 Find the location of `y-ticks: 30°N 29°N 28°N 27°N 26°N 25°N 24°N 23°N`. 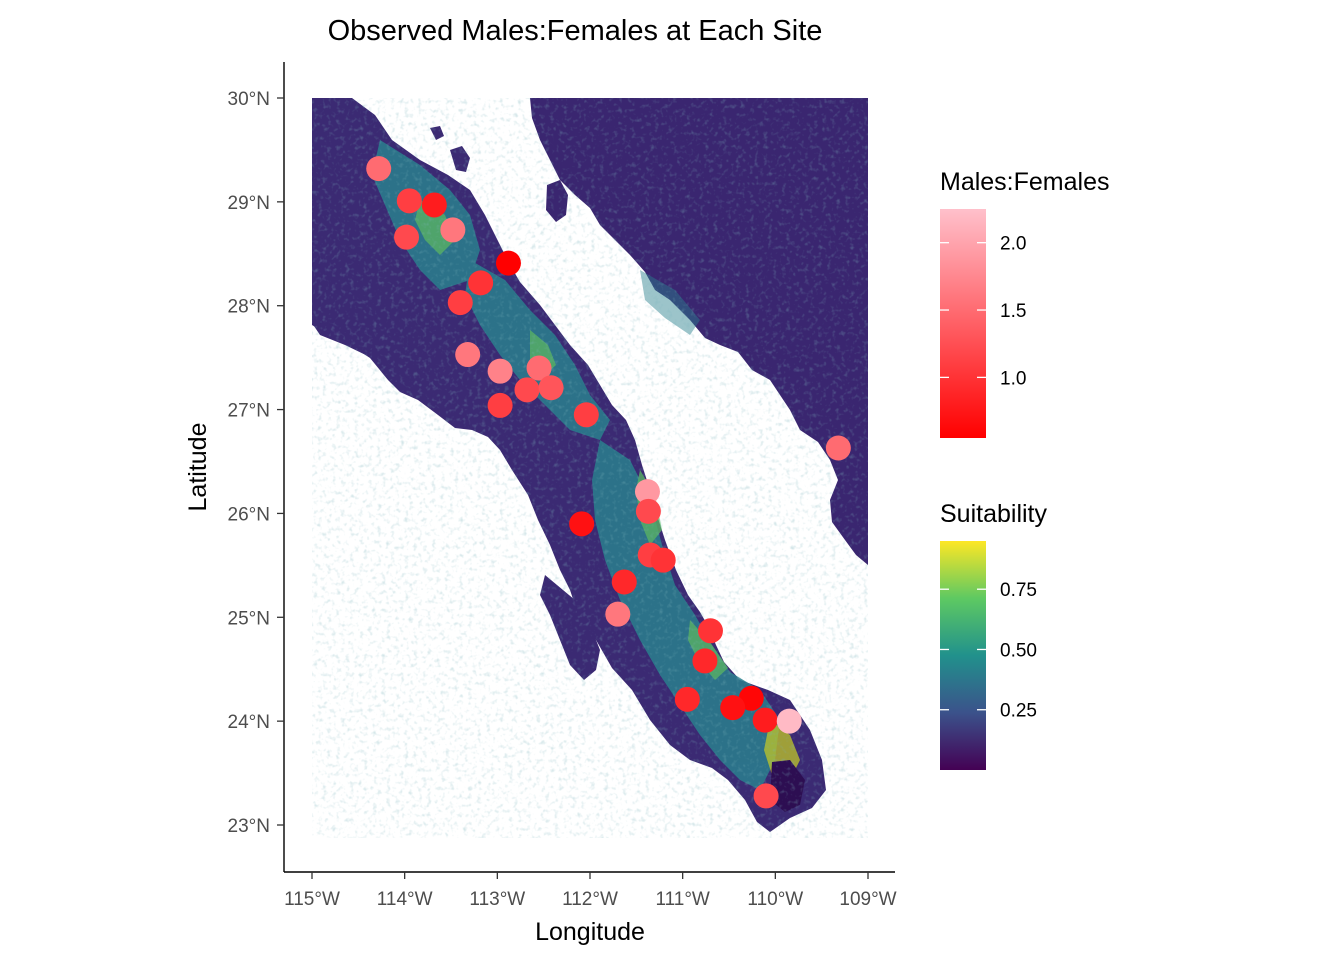

y-ticks: 30°N 29°N 28°N 27°N 26°N 25°N 24°N 23°N is located at coordinates (256, 463).